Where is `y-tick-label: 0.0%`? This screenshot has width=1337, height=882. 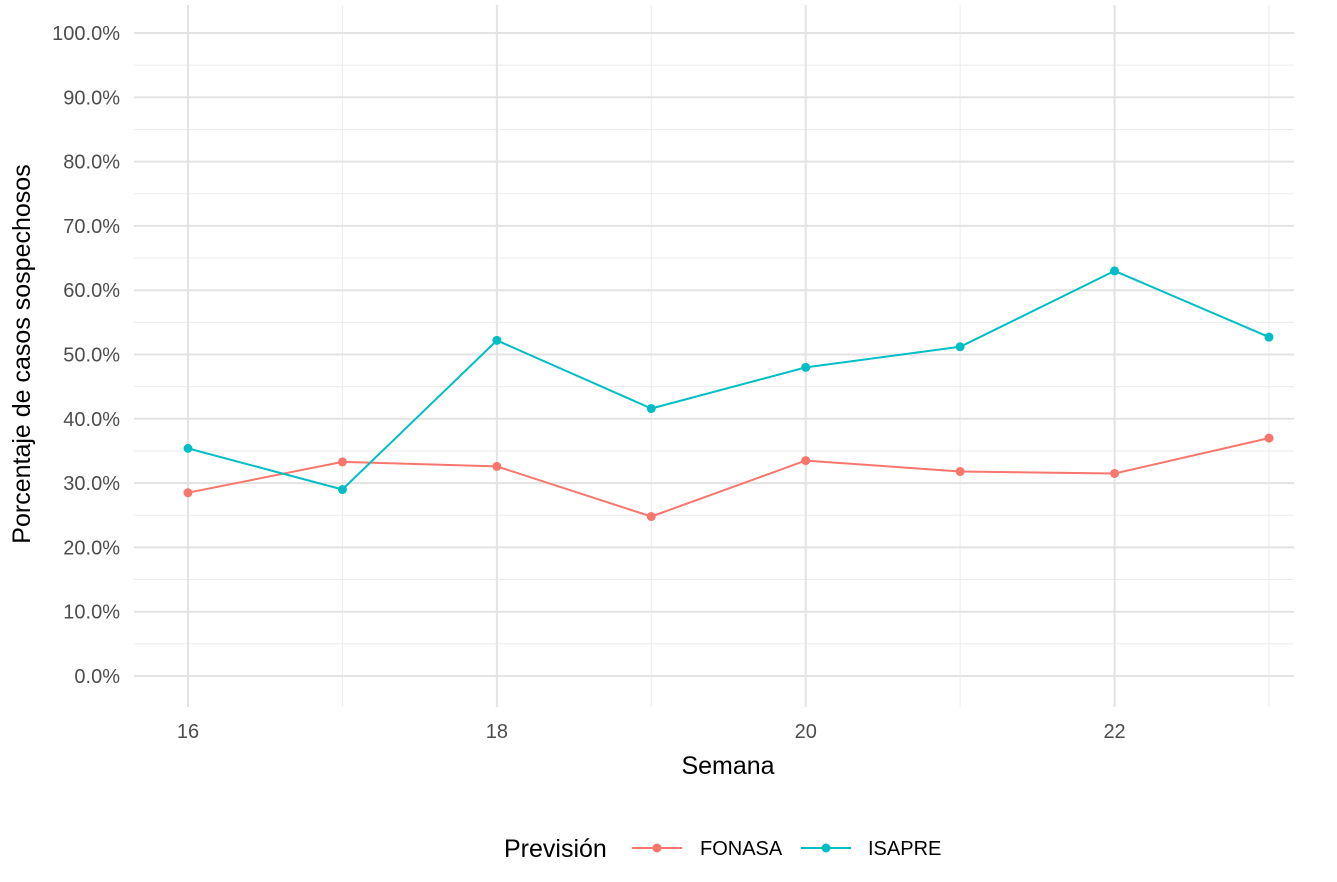
y-tick-label: 0.0% is located at coordinates (97, 677).